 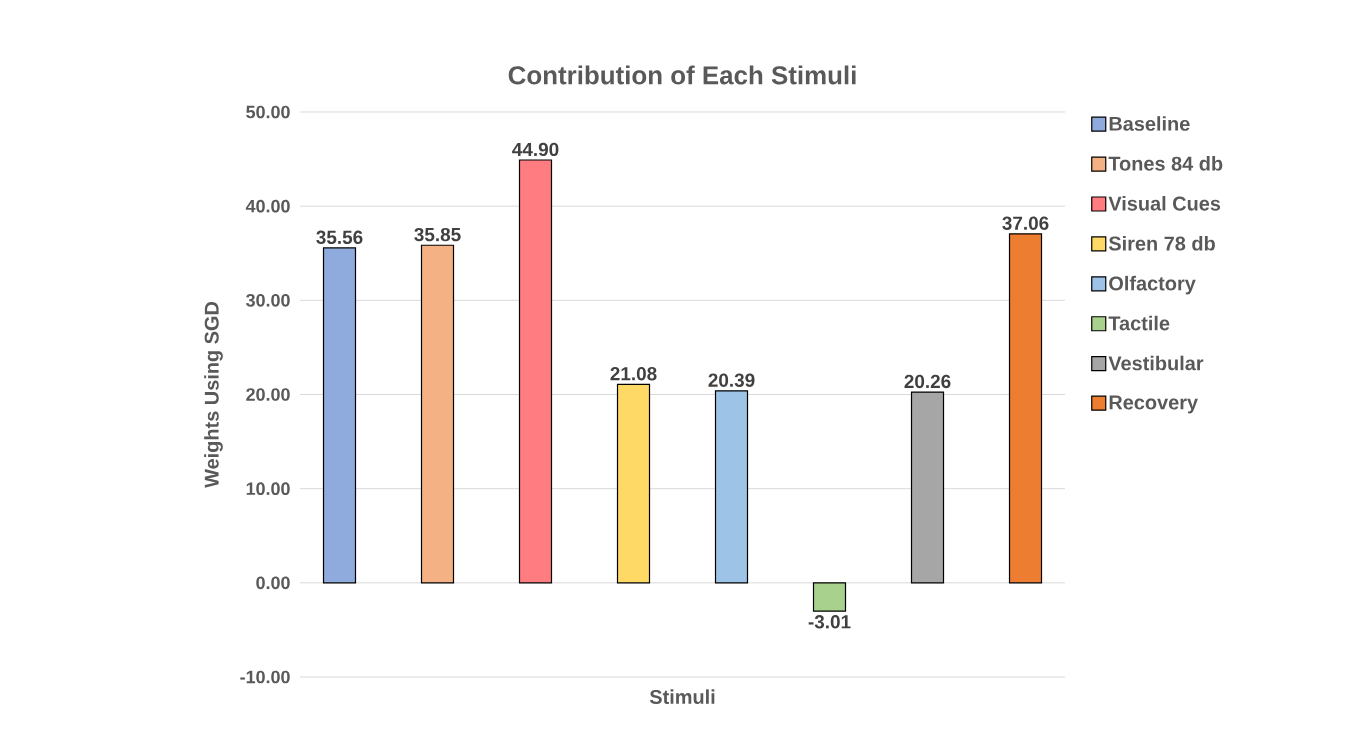 I want to click on legend-label: Baseline, so click(x=1149, y=123).